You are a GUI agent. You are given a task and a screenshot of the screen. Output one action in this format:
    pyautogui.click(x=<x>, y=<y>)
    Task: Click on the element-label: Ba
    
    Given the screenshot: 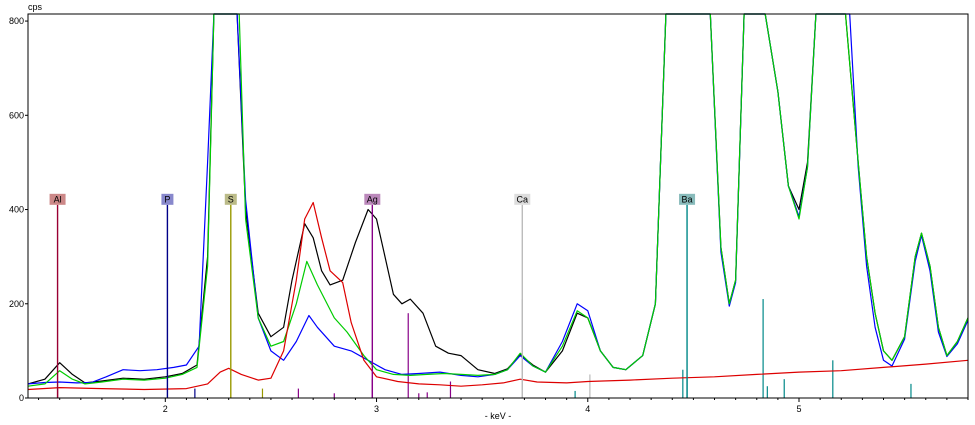 What is the action you would take?
    pyautogui.click(x=687, y=199)
    